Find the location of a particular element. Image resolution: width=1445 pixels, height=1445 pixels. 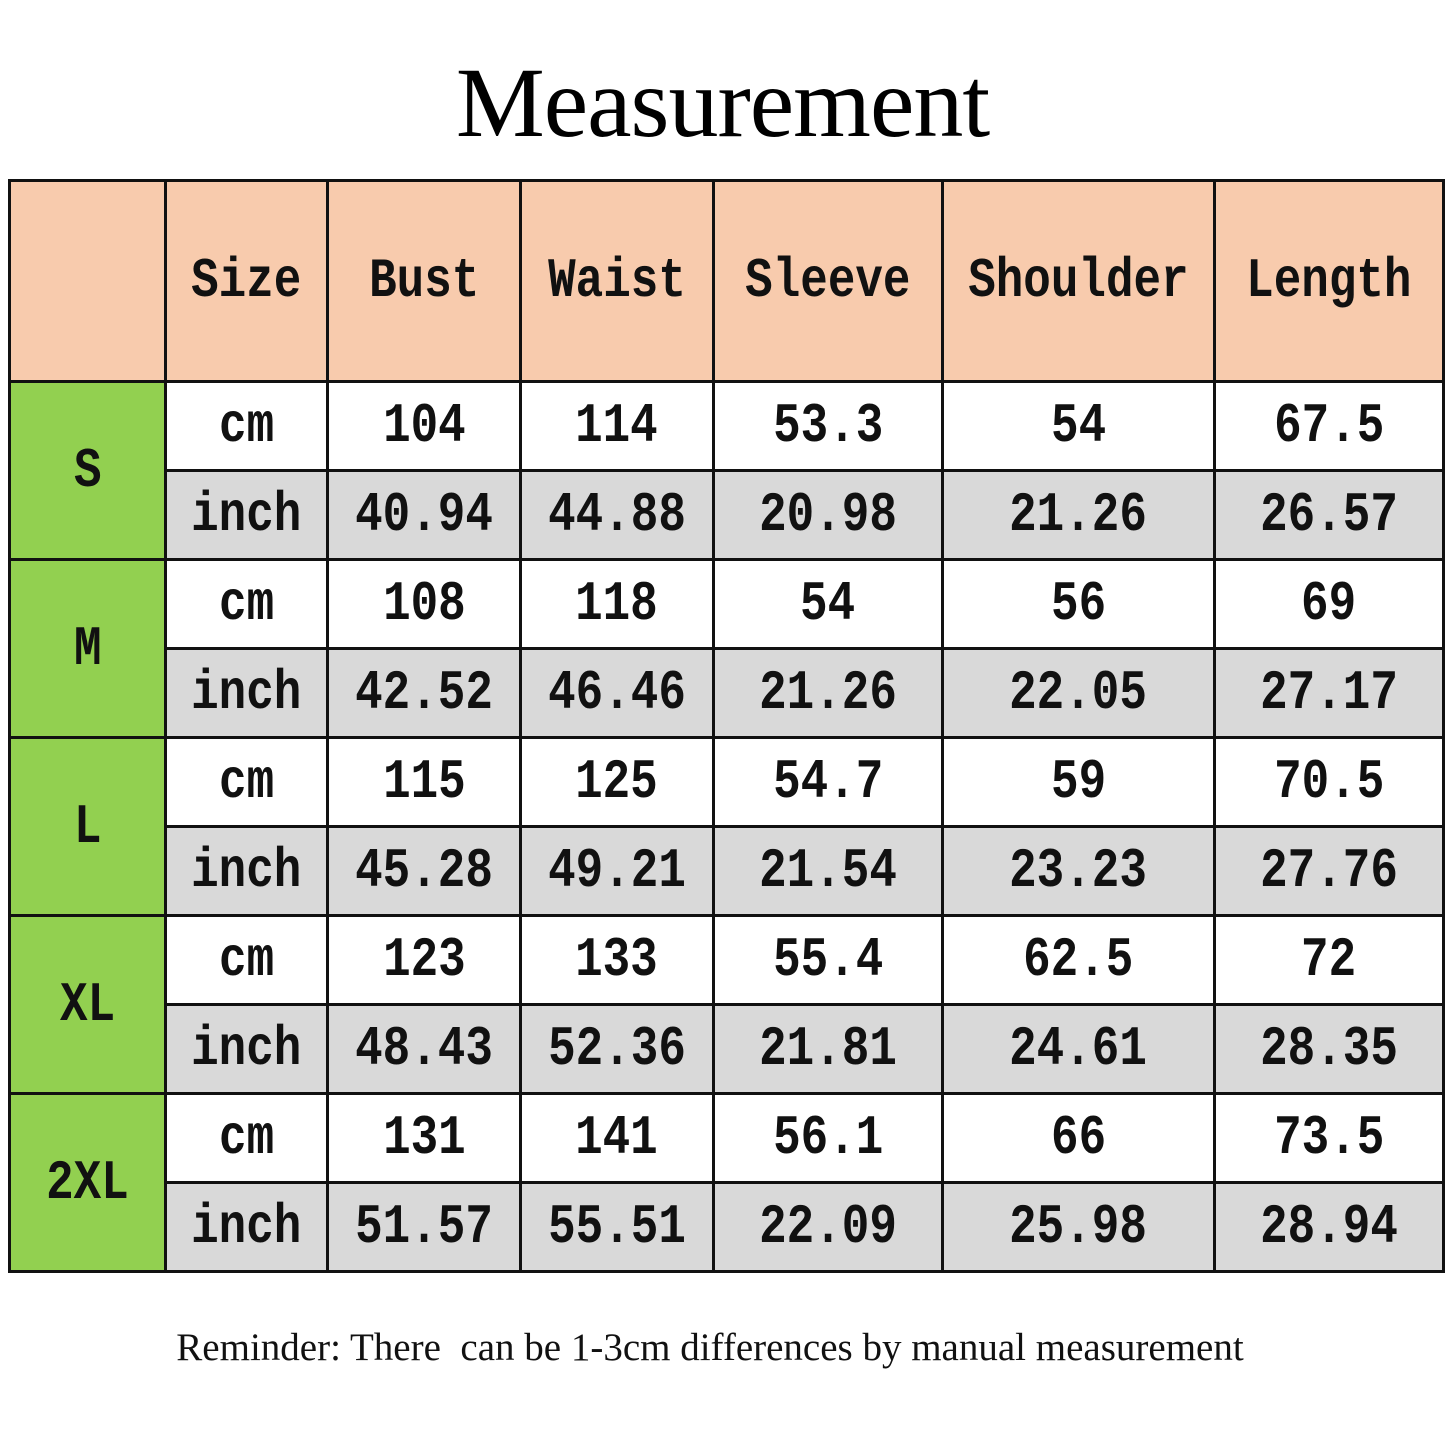

header-cell: Shoulder is located at coordinates (1078, 281).